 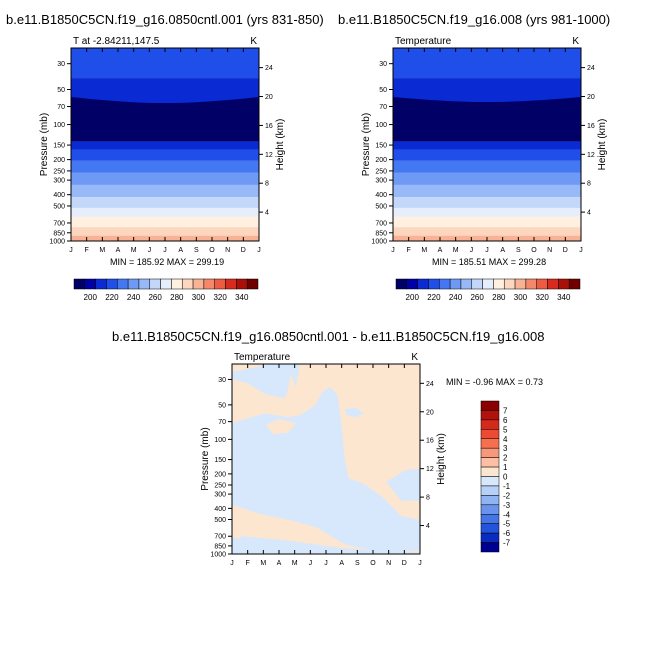 What do you see at coordinates (373, 563) in the screenshot?
I see `x-tick-label: O` at bounding box center [373, 563].